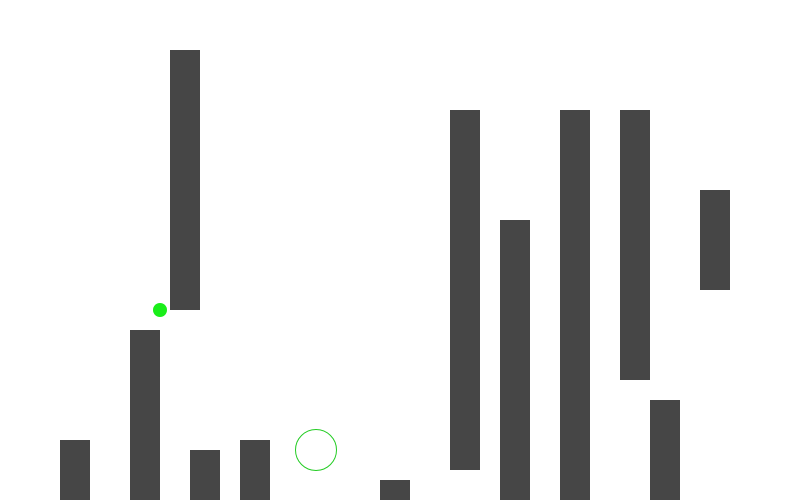 Image resolution: width=800 pixels, height=500 pixels. What do you see at coordinates (316, 450) in the screenshot?
I see `goal-ring-icon` at bounding box center [316, 450].